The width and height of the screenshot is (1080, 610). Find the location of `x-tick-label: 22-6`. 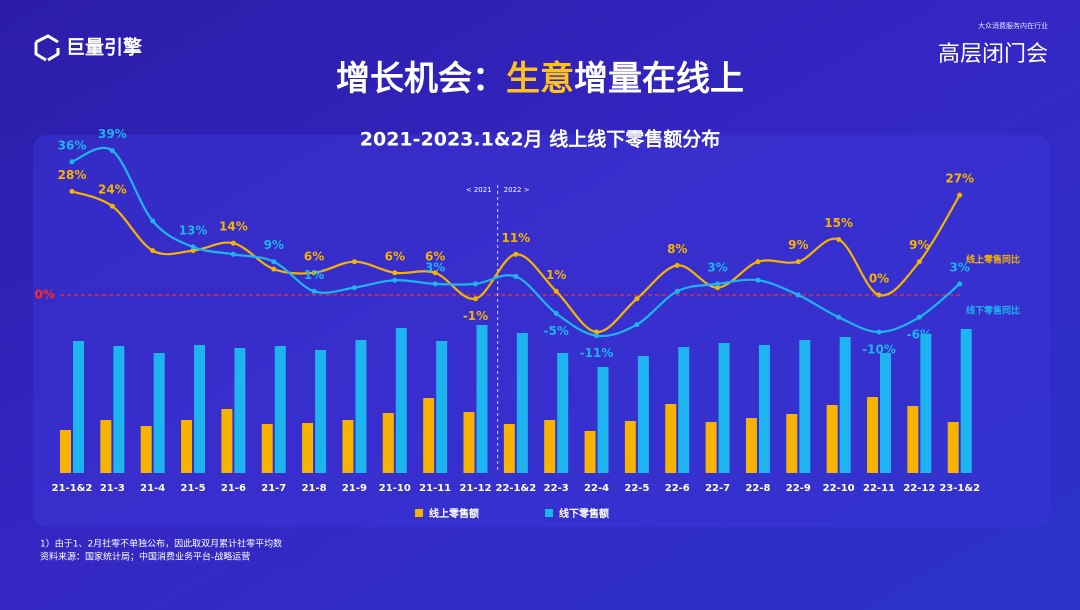

x-tick-label: 22-6 is located at coordinates (677, 488).